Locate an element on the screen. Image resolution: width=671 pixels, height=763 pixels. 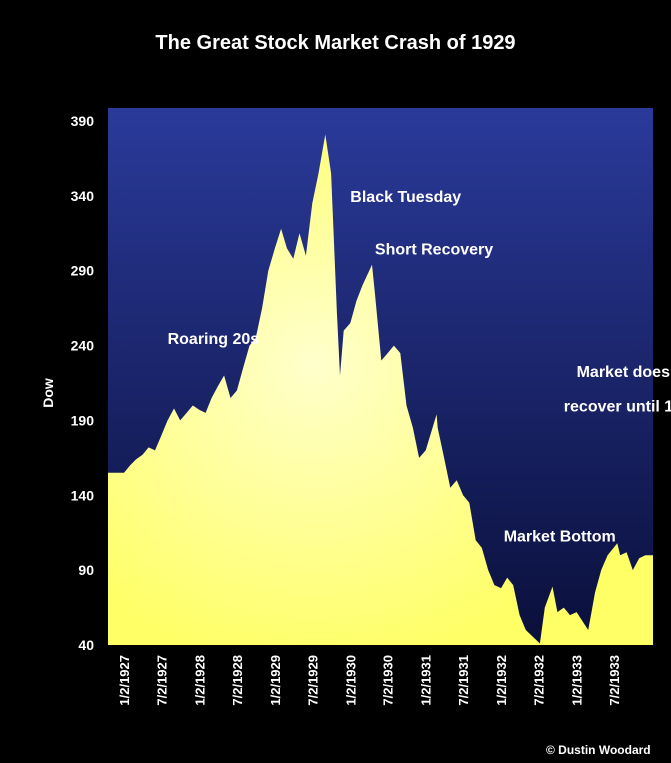
y-tick-label: 240 is located at coordinates (83, 346).